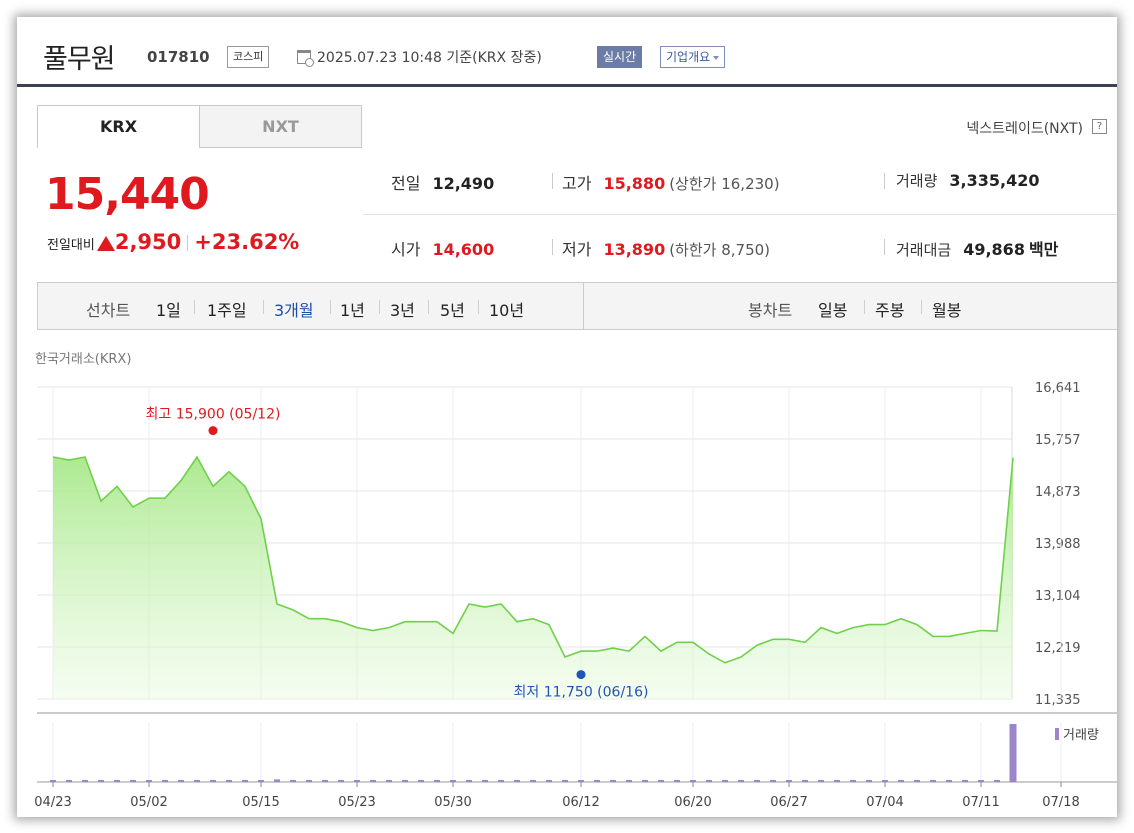  I want to click on low-label: 최저 11,750 (06/16), so click(581, 693).